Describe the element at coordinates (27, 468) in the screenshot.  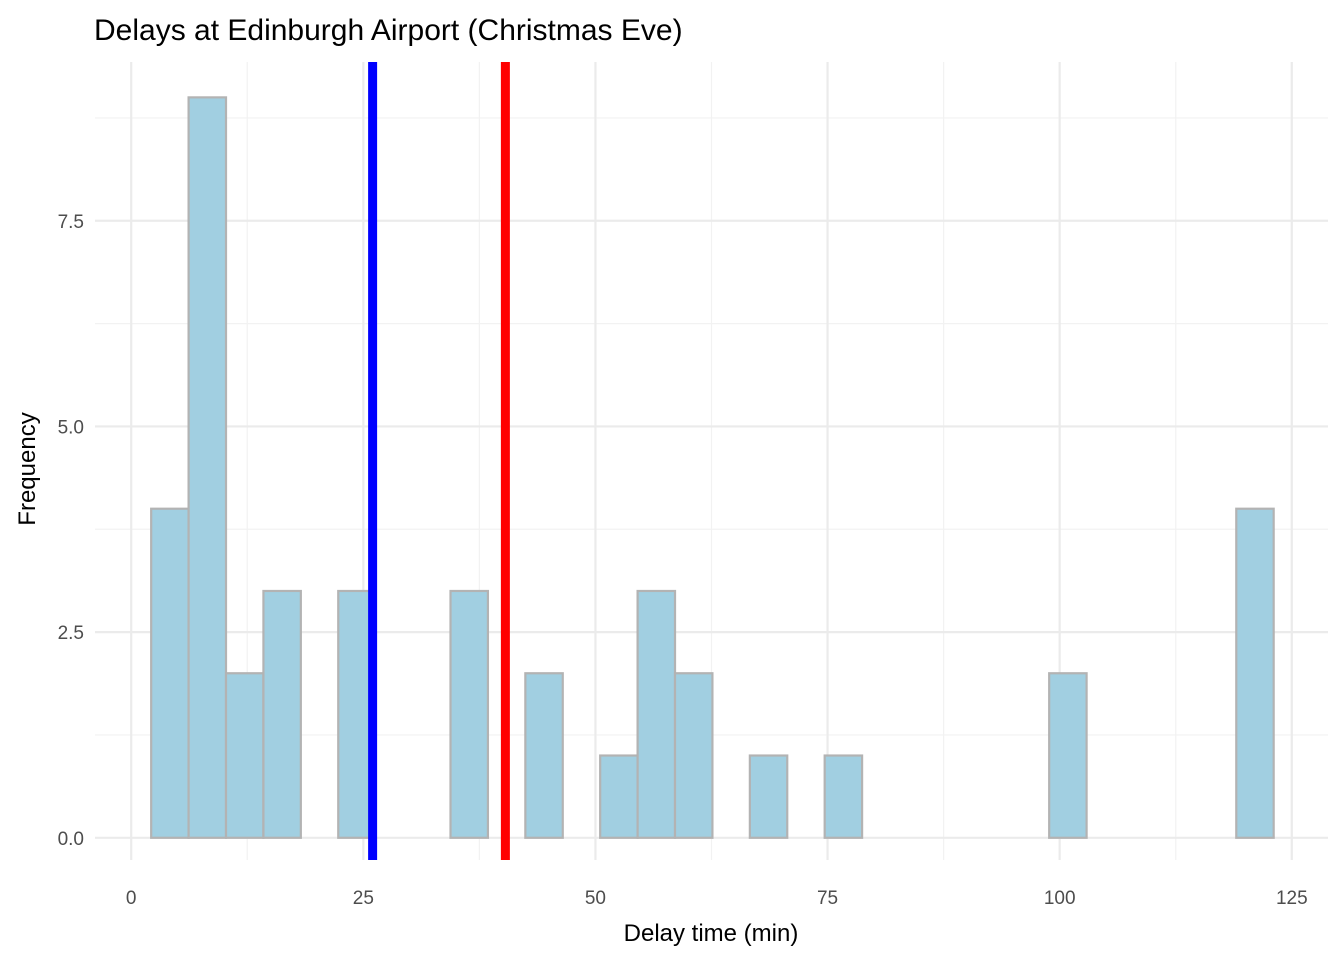
I see `y-axis-label: Frequency` at that location.